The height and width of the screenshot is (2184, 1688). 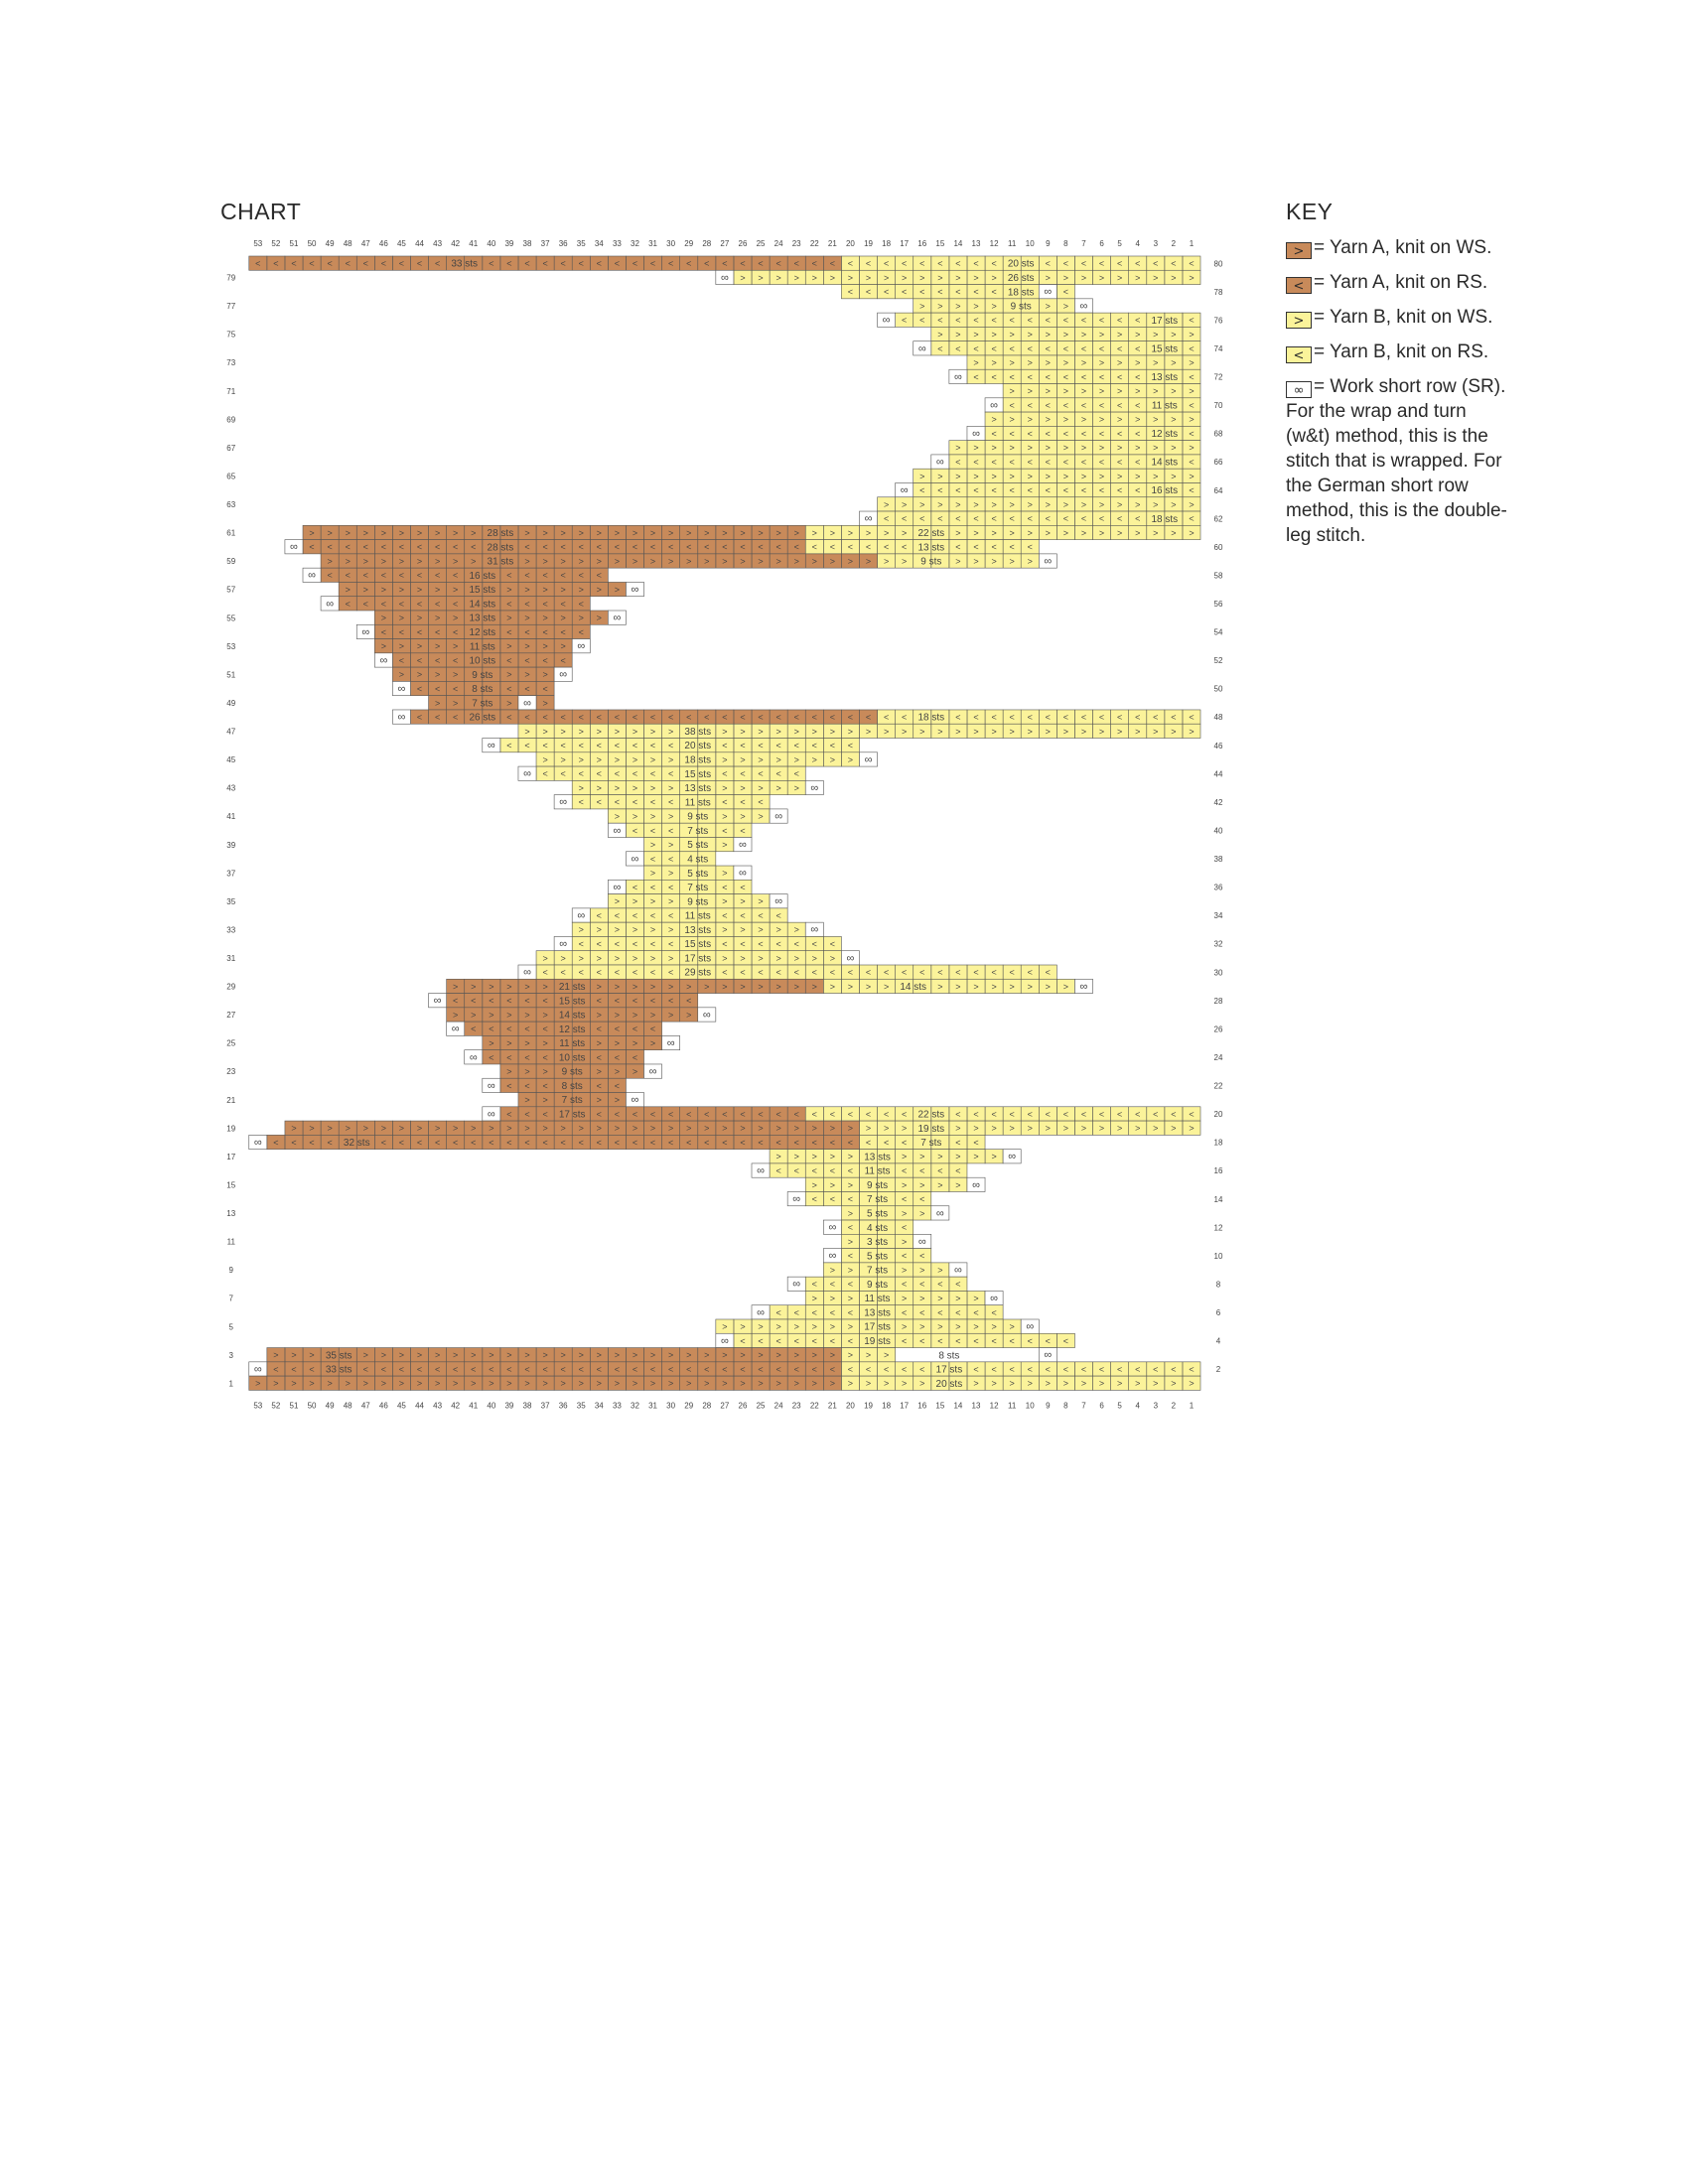 I want to click on row-number: 22, so click(x=1218, y=1086).